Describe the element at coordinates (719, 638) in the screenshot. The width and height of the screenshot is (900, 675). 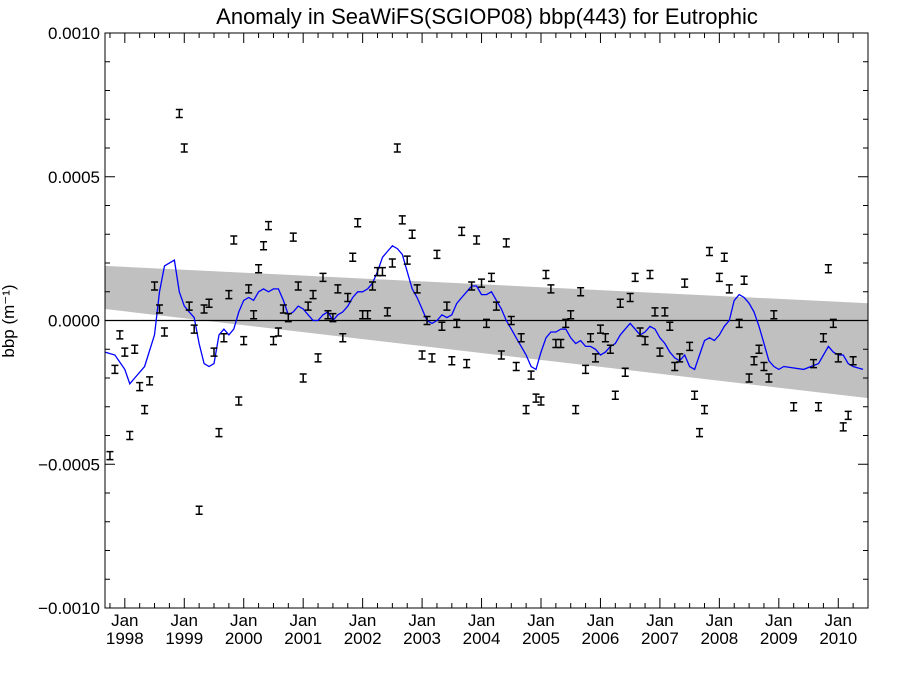
I see `x-tick-year-label: 2008` at that location.